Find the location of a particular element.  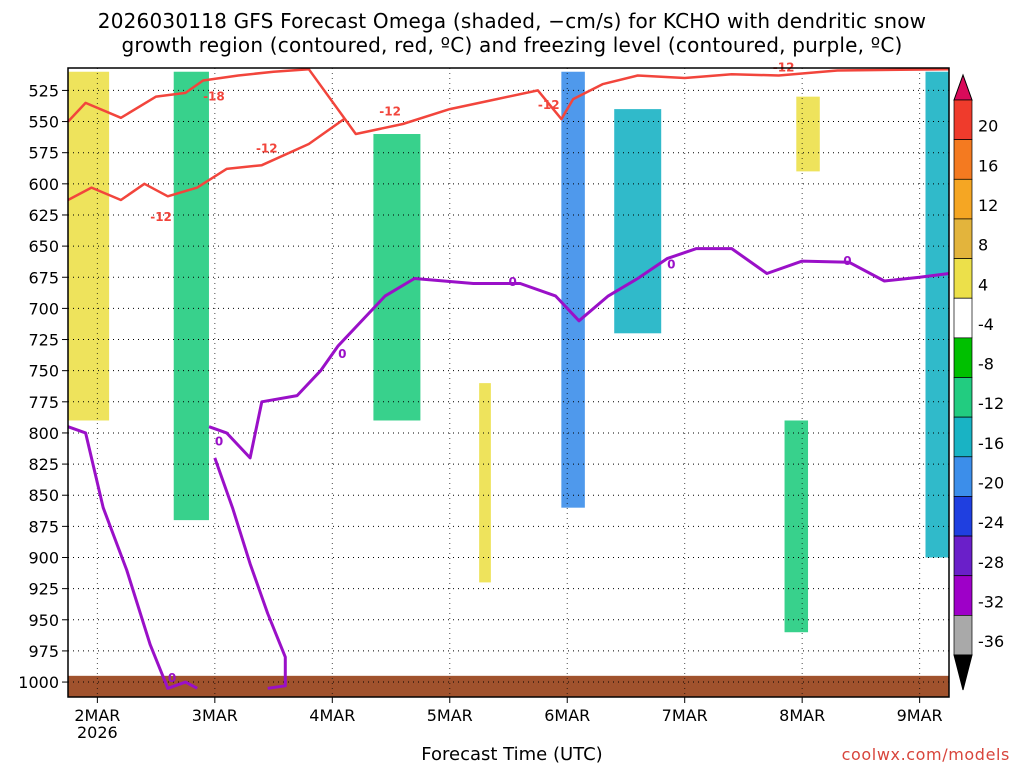

x-tick-label-2: 4MAR is located at coordinates (332, 715).